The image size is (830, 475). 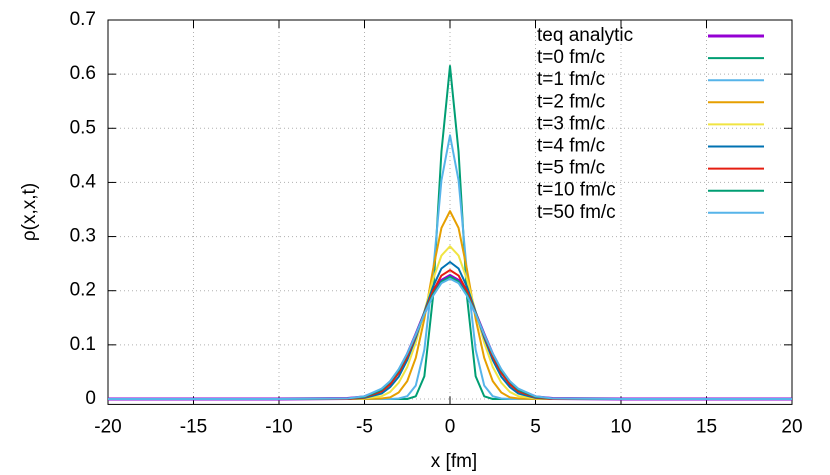 I want to click on x-tick-label: 5, so click(x=535, y=426).